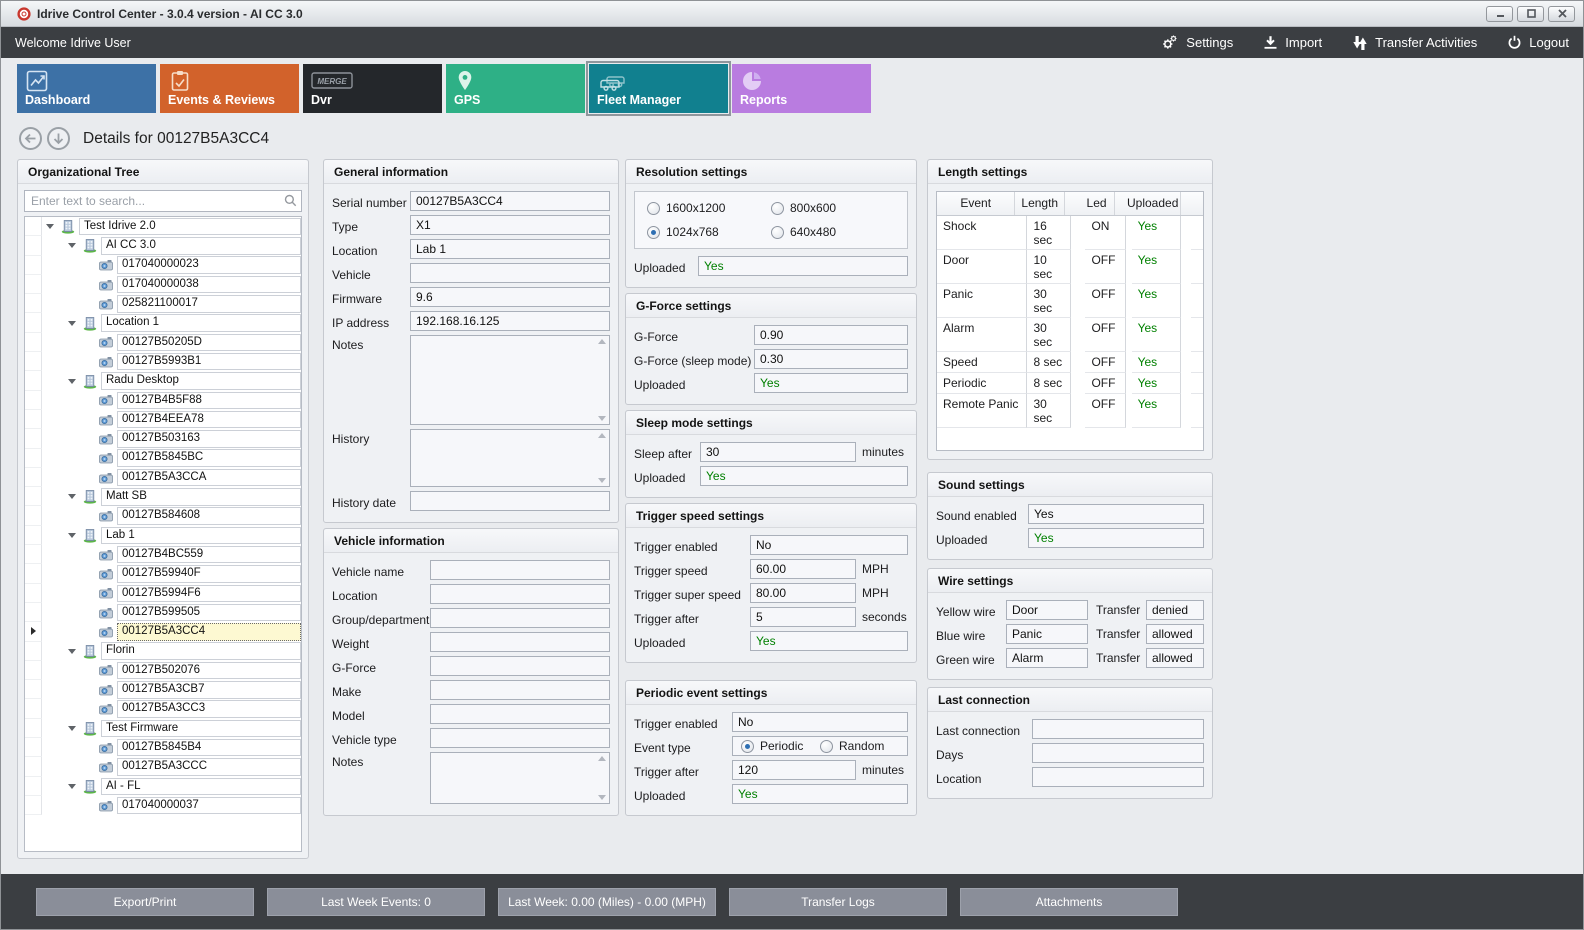  I want to click on vehicle-type-field, so click(520, 738).